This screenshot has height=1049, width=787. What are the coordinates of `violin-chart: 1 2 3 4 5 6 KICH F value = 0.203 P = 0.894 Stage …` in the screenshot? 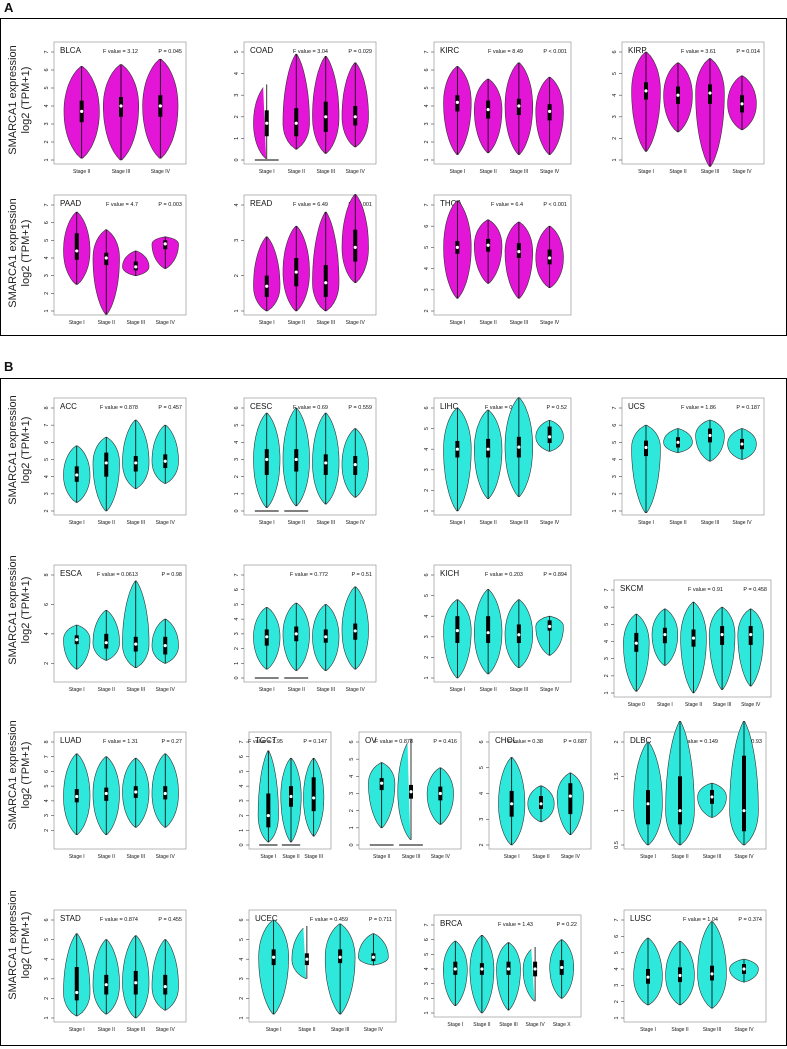 It's located at (498, 628).